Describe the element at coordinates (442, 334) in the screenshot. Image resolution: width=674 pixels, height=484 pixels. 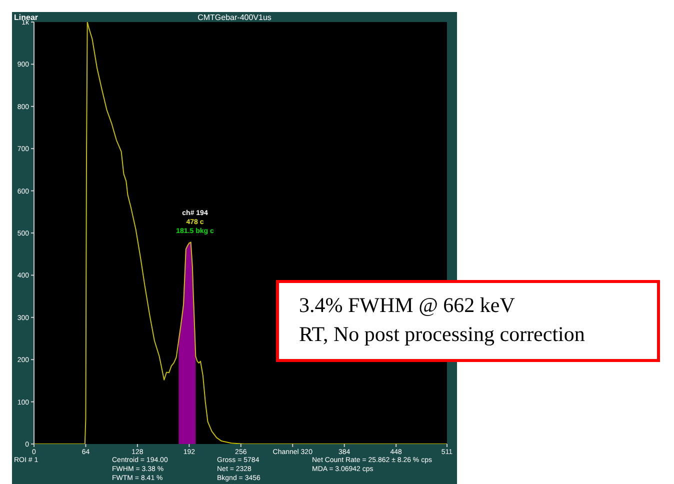
I see `annotation: RT, No post processing correction` at that location.